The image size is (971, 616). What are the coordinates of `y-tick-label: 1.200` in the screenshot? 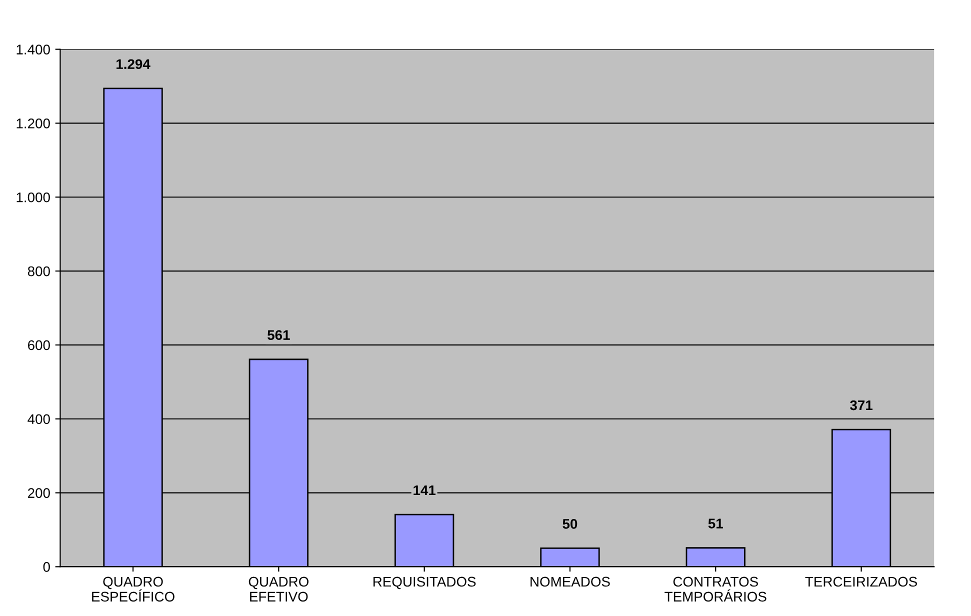 It's located at (33, 123).